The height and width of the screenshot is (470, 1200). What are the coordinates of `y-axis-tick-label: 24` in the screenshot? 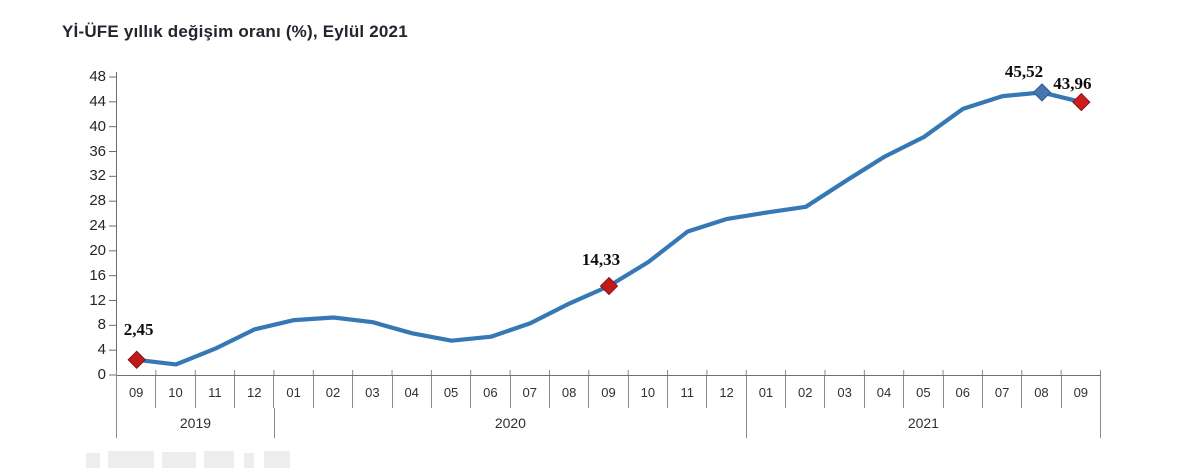 It's located at (97, 225).